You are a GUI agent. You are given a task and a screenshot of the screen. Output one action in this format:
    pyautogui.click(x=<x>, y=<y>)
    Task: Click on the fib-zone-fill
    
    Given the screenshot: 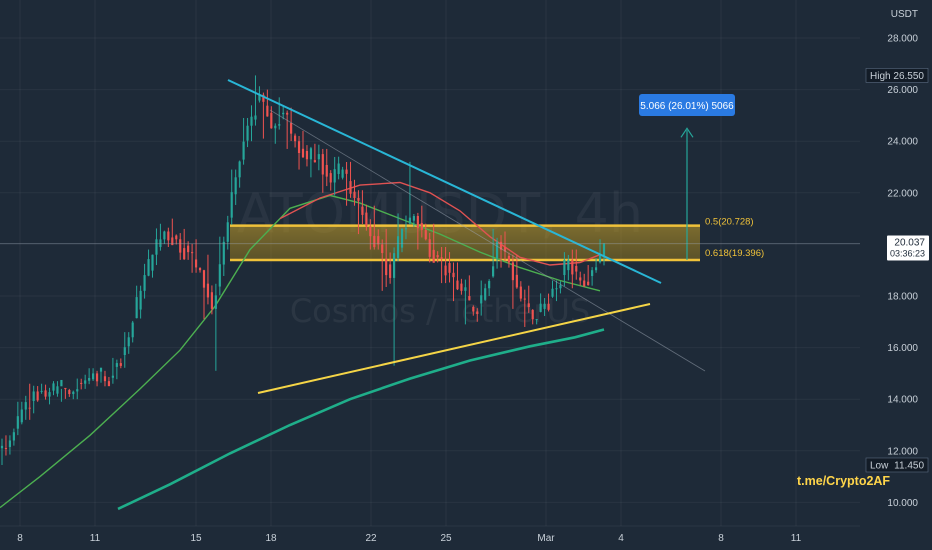 What is the action you would take?
    pyautogui.click(x=465, y=242)
    